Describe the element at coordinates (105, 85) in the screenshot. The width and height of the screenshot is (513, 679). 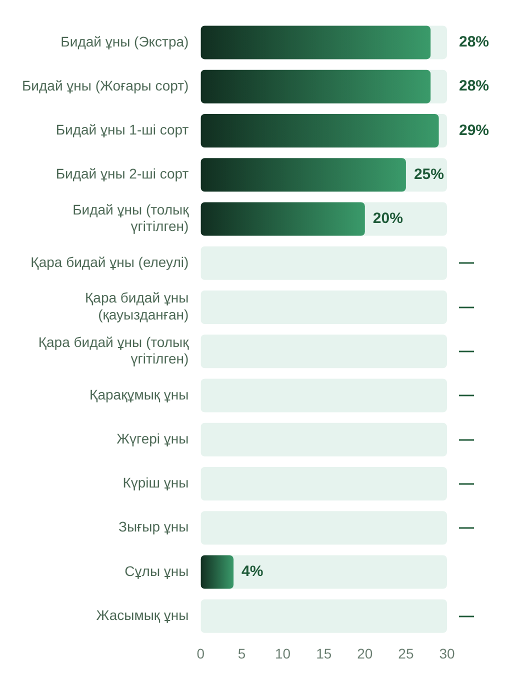
I see `y-tick-label: Бидай ұны (Жоғары сорт)` at that location.